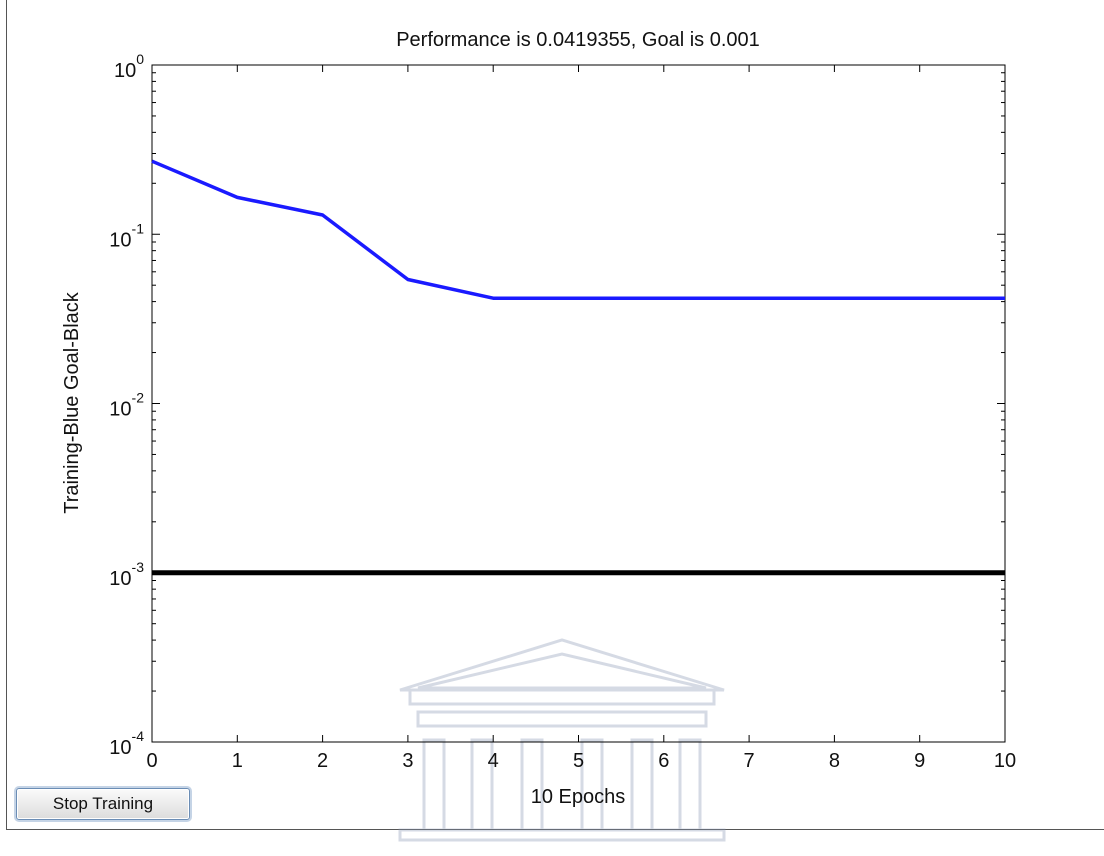 The image size is (1104, 856). Describe the element at coordinates (562, 740) in the screenshot. I see `university-watermark` at that location.